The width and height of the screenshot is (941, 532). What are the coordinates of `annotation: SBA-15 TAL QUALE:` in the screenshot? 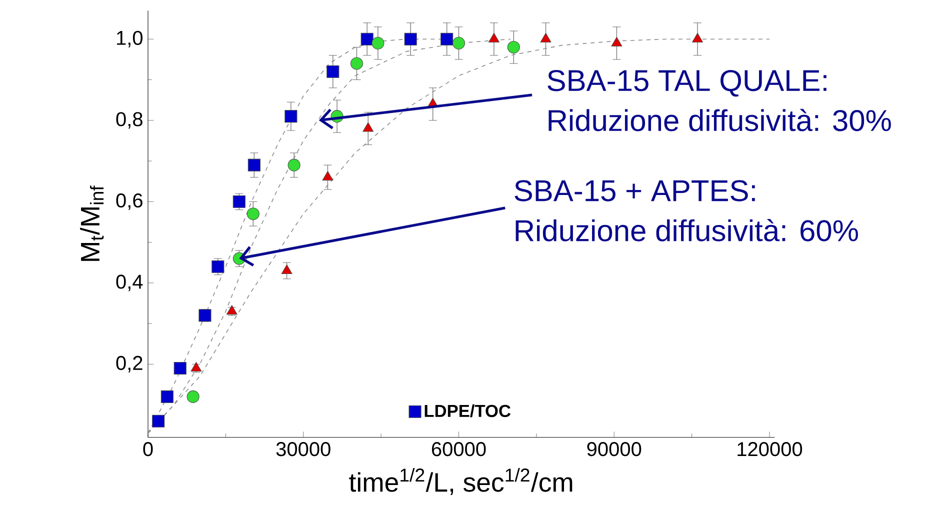 It's located at (687, 83).